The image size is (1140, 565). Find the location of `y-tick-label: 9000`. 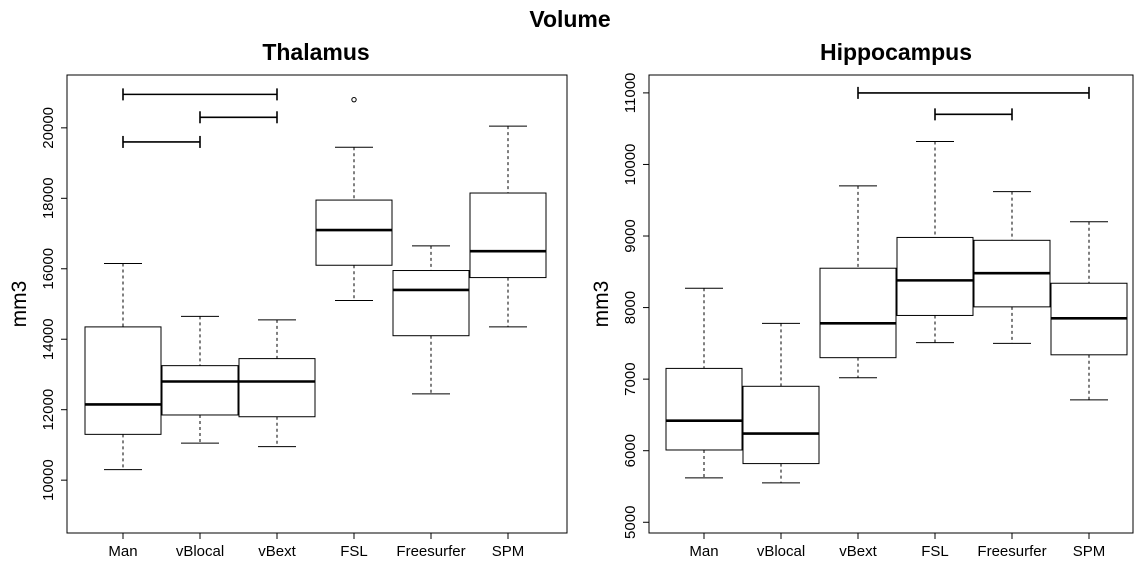

y-tick-label: 9000 is located at coordinates (630, 235).